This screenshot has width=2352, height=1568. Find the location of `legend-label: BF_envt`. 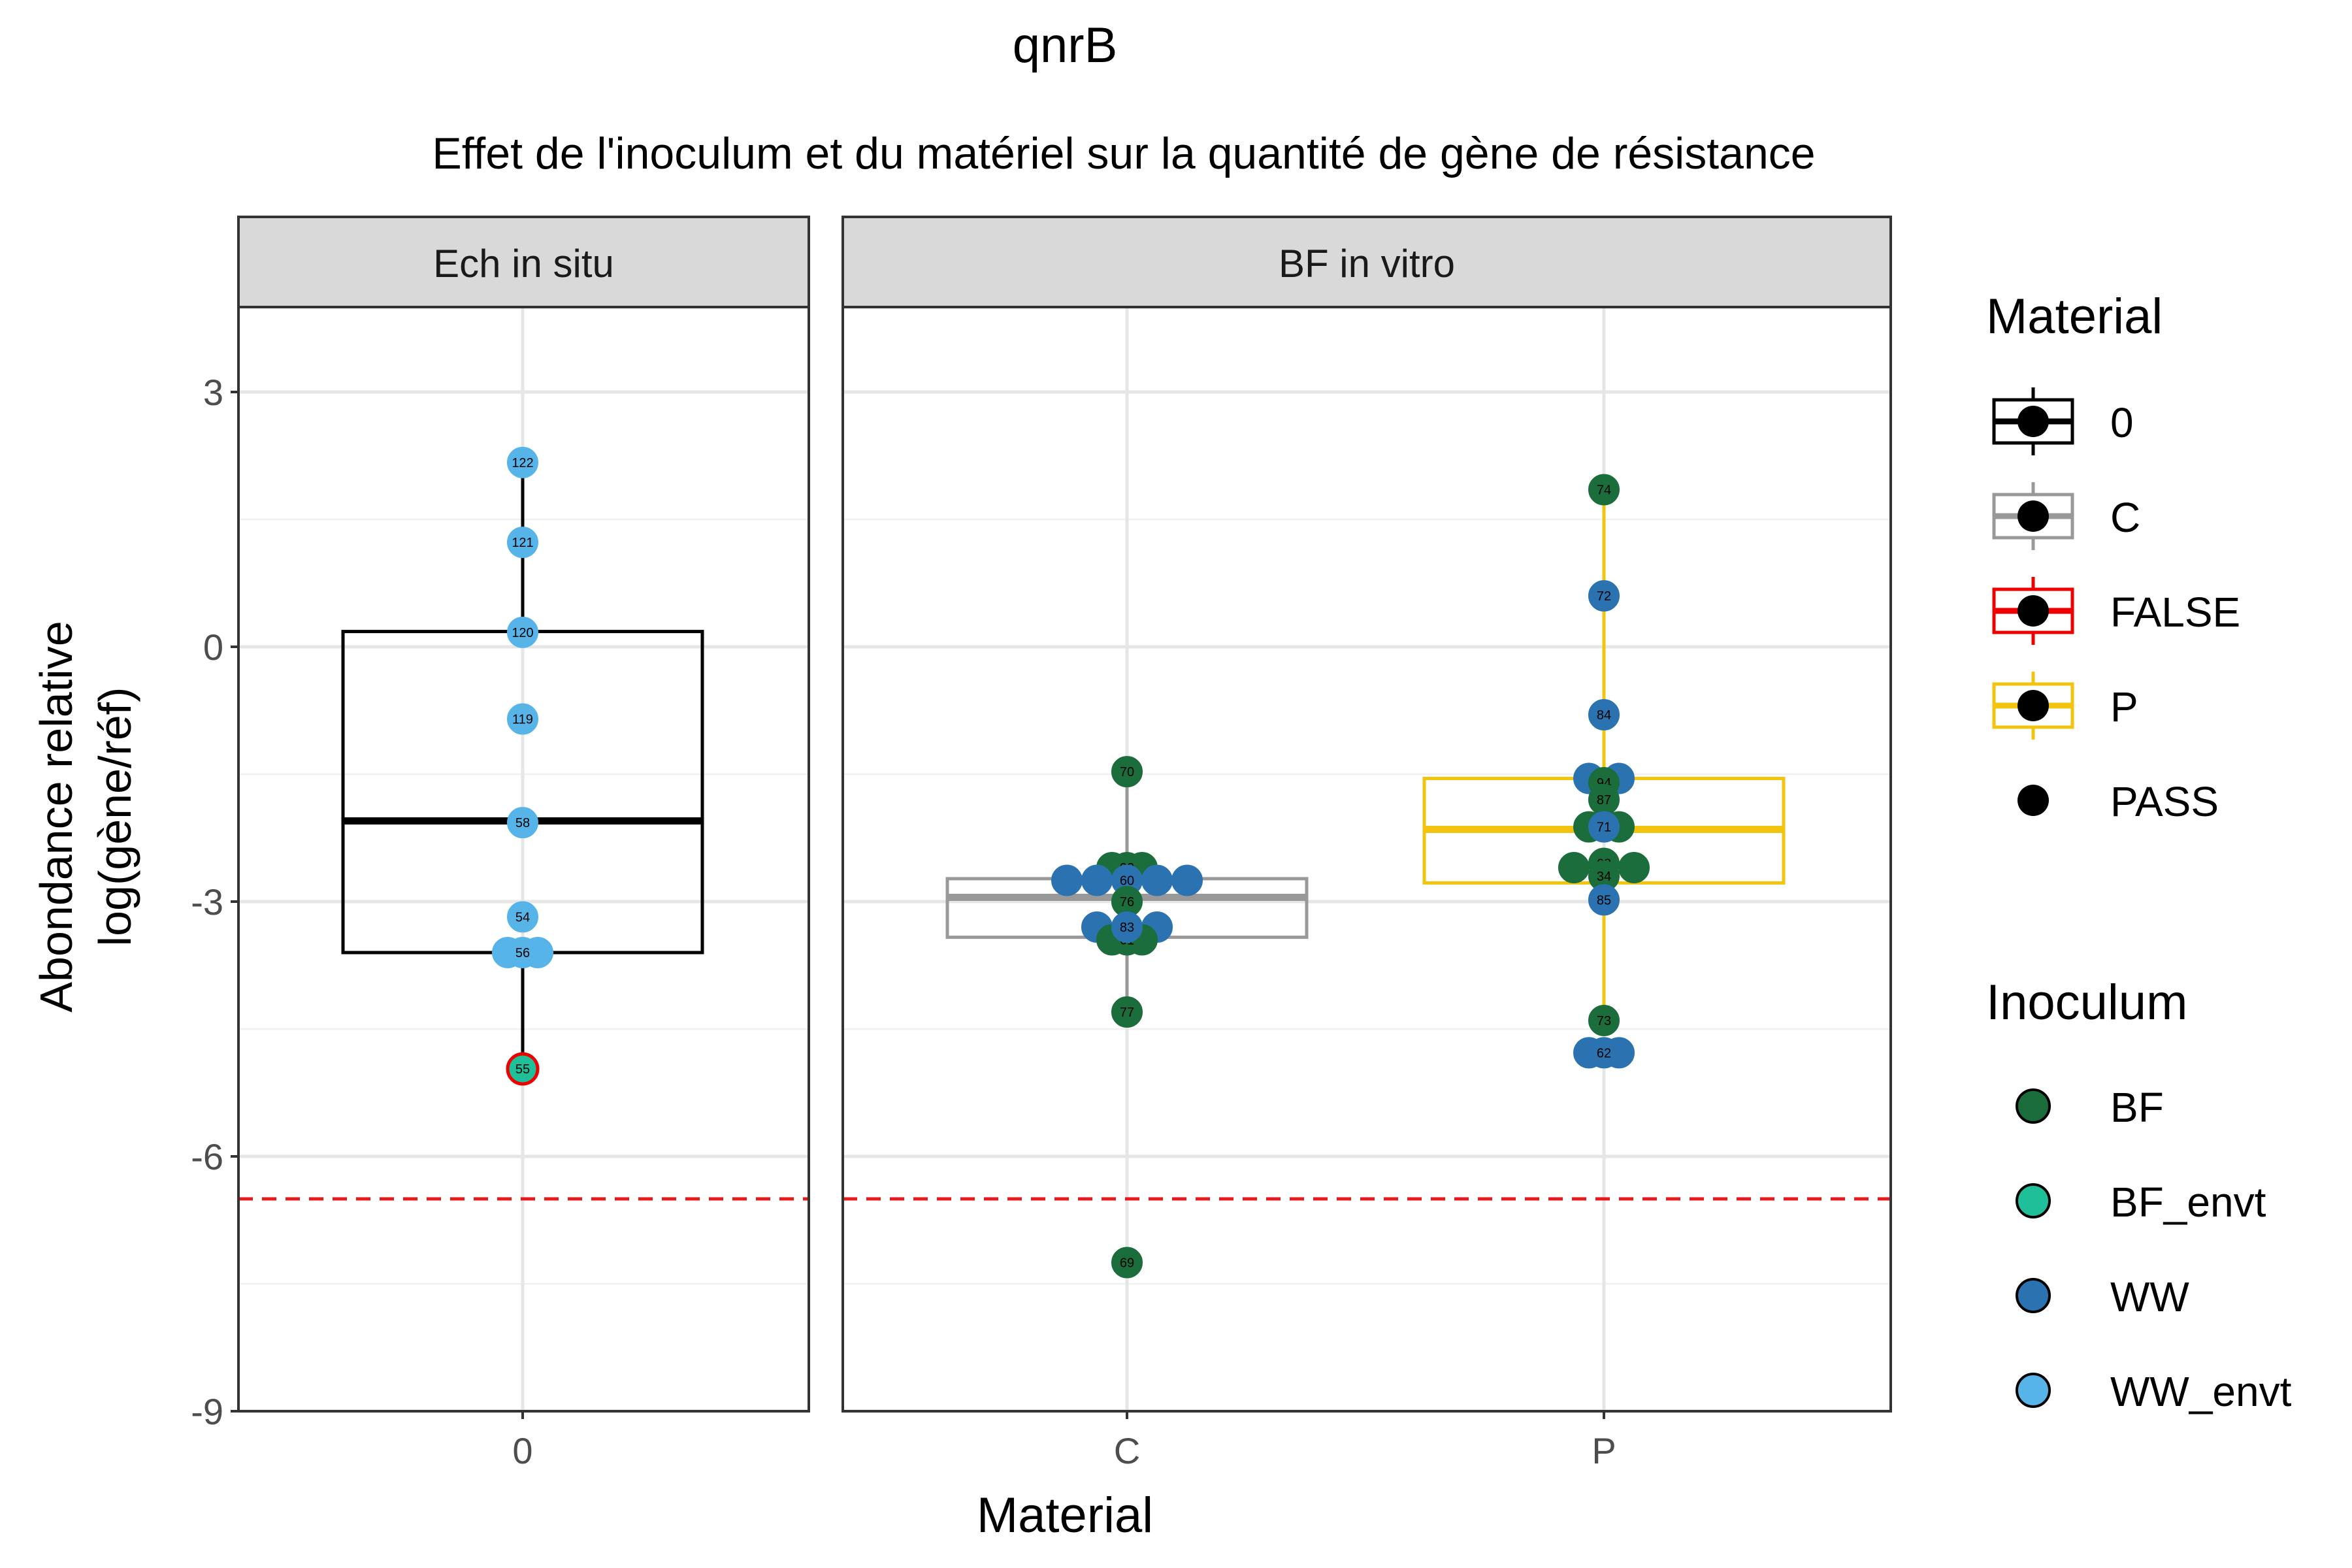

legend-label: BF_envt is located at coordinates (2188, 1202).